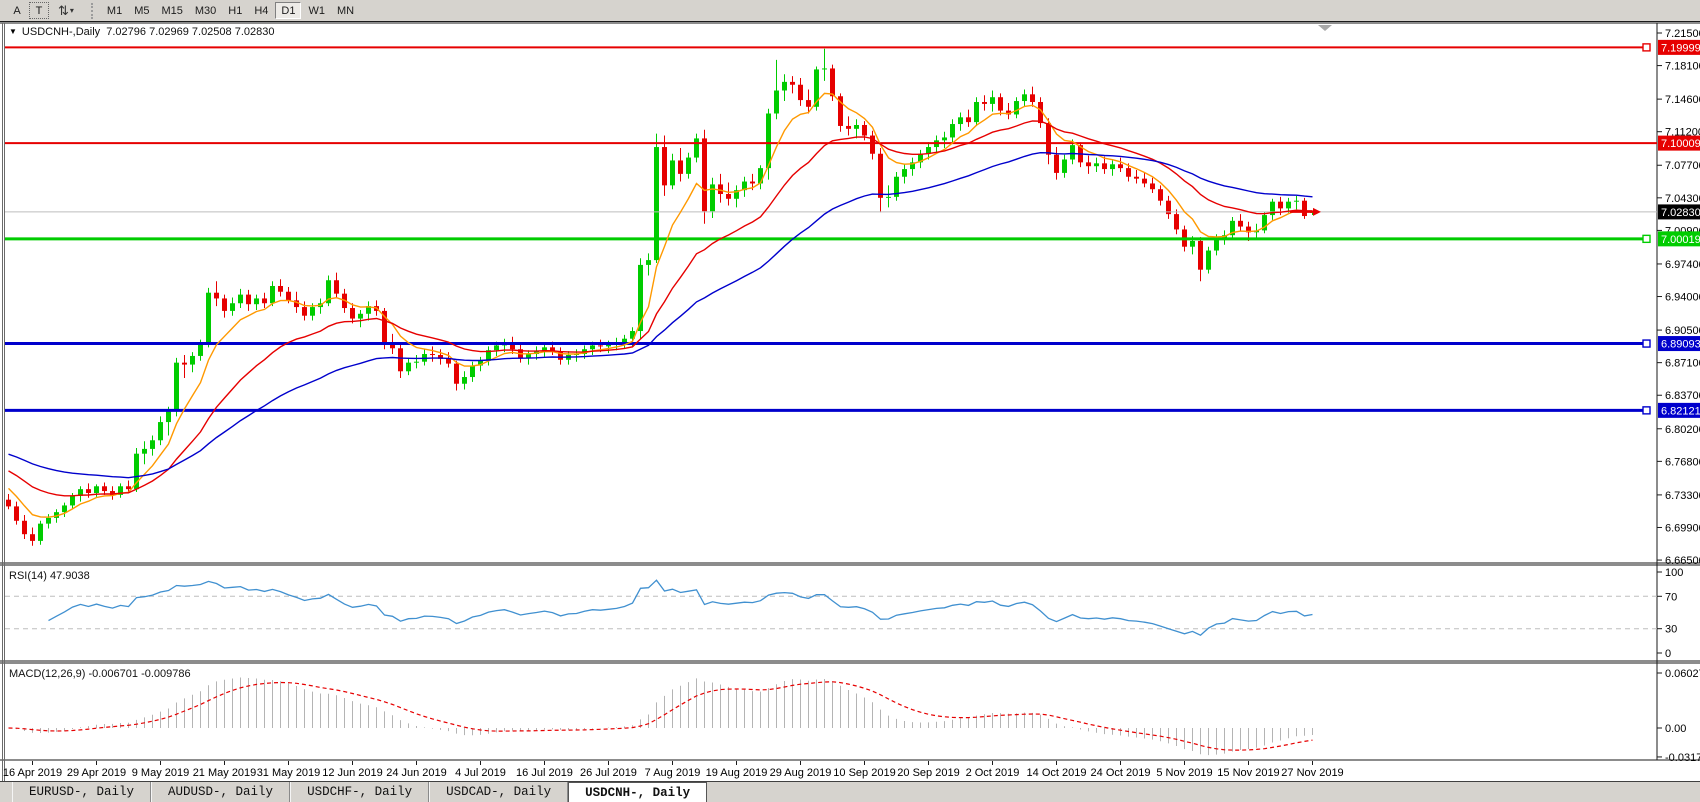  Describe the element at coordinates (1671, 630) in the screenshot. I see `rsi-tick-label: 30` at that location.